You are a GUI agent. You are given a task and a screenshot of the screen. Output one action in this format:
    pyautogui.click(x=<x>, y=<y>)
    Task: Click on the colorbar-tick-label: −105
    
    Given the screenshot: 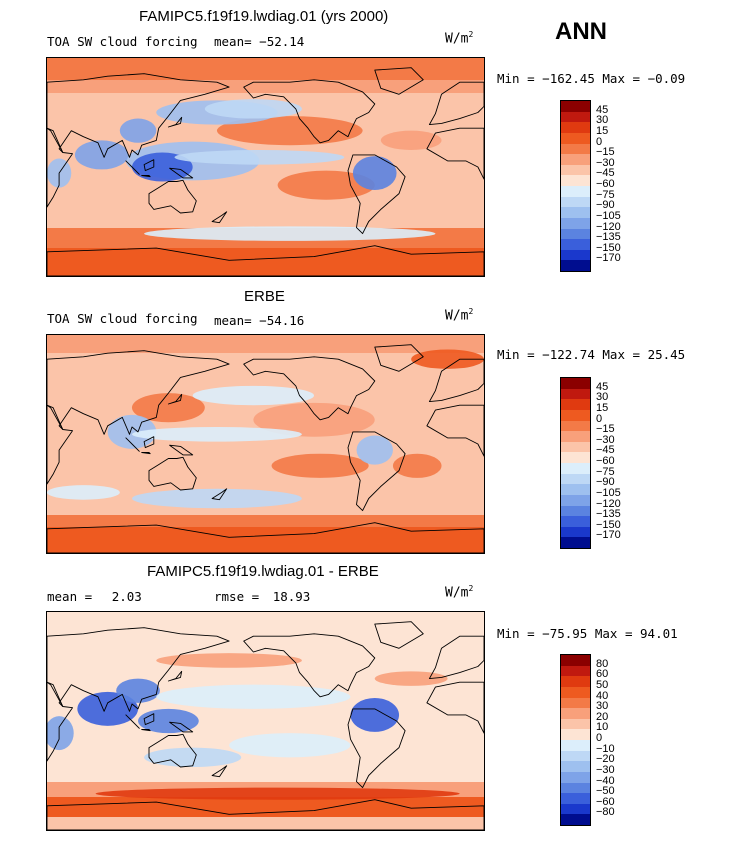 What is the action you would take?
    pyautogui.click(x=608, y=215)
    